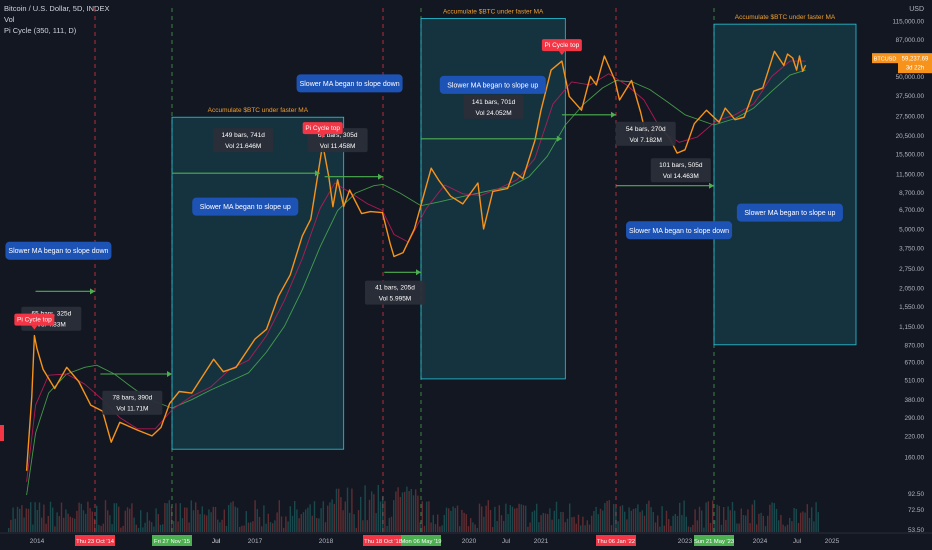 This screenshot has width=932, height=550. What do you see at coordinates (714, 542) in the screenshot?
I see `x-date-highlight-label: Sun 21 May '23` at bounding box center [714, 542].